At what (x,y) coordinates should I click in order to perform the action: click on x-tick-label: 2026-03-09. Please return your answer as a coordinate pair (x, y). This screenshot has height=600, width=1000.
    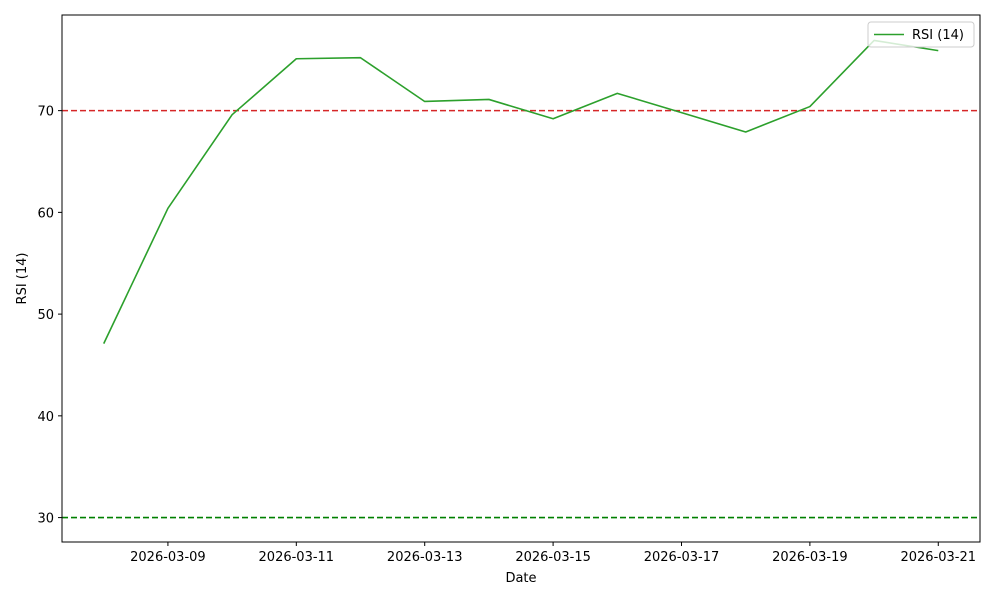
    Looking at the image, I should click on (168, 557).